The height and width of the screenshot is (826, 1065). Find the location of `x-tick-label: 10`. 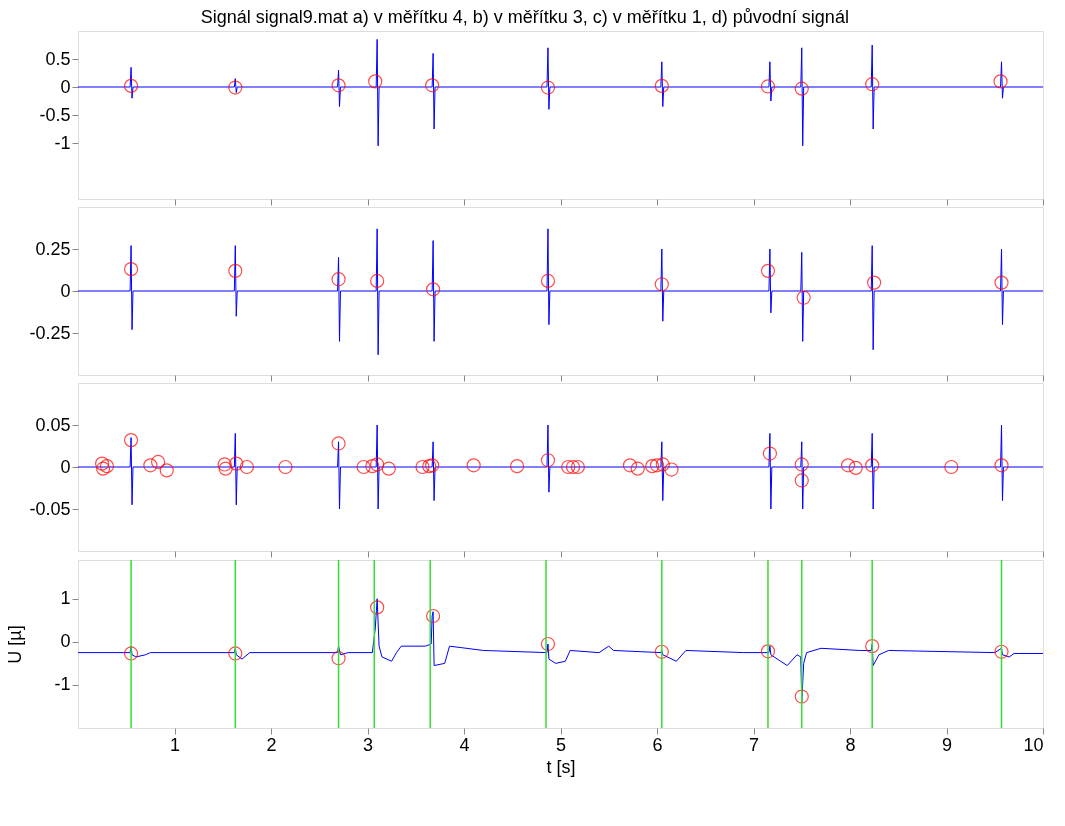

x-tick-label: 10 is located at coordinates (1033, 744).